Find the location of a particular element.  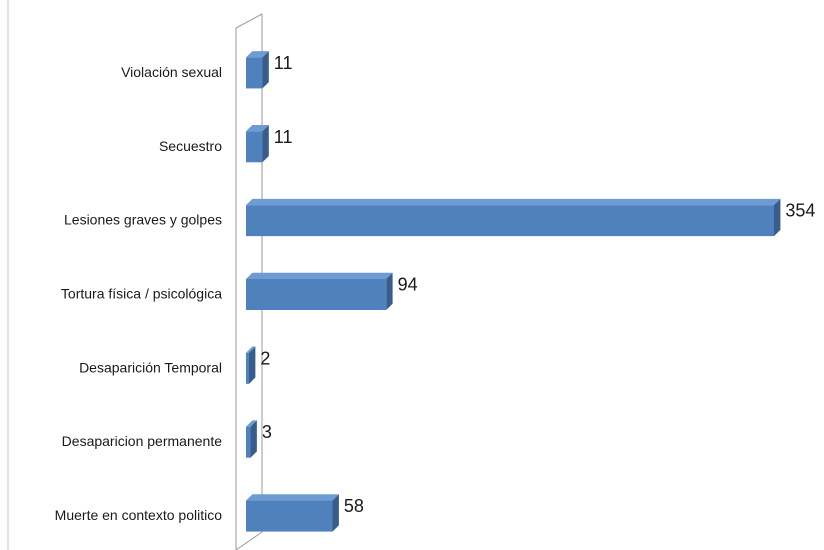

axis-top-edge is located at coordinates (249, 21).